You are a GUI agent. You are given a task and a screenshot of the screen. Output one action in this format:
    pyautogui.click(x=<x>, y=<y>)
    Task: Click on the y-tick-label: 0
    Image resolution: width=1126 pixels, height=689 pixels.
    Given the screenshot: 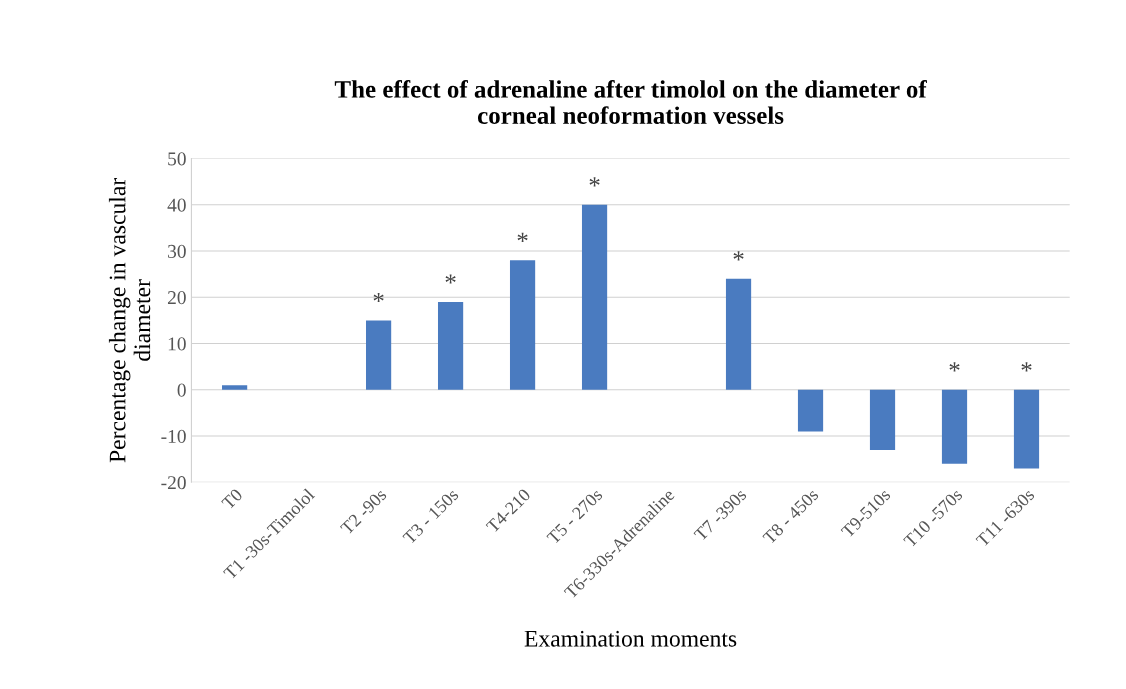 What is the action you would take?
    pyautogui.click(x=181, y=390)
    